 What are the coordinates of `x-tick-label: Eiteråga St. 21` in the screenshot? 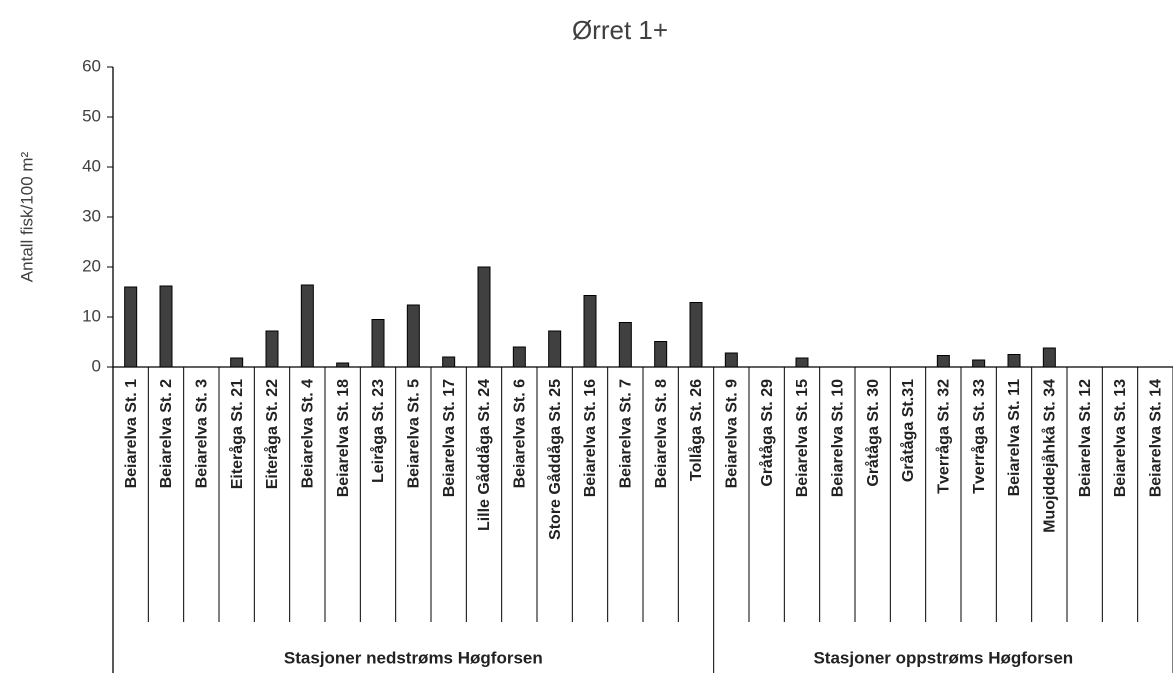 It's located at (237, 434).